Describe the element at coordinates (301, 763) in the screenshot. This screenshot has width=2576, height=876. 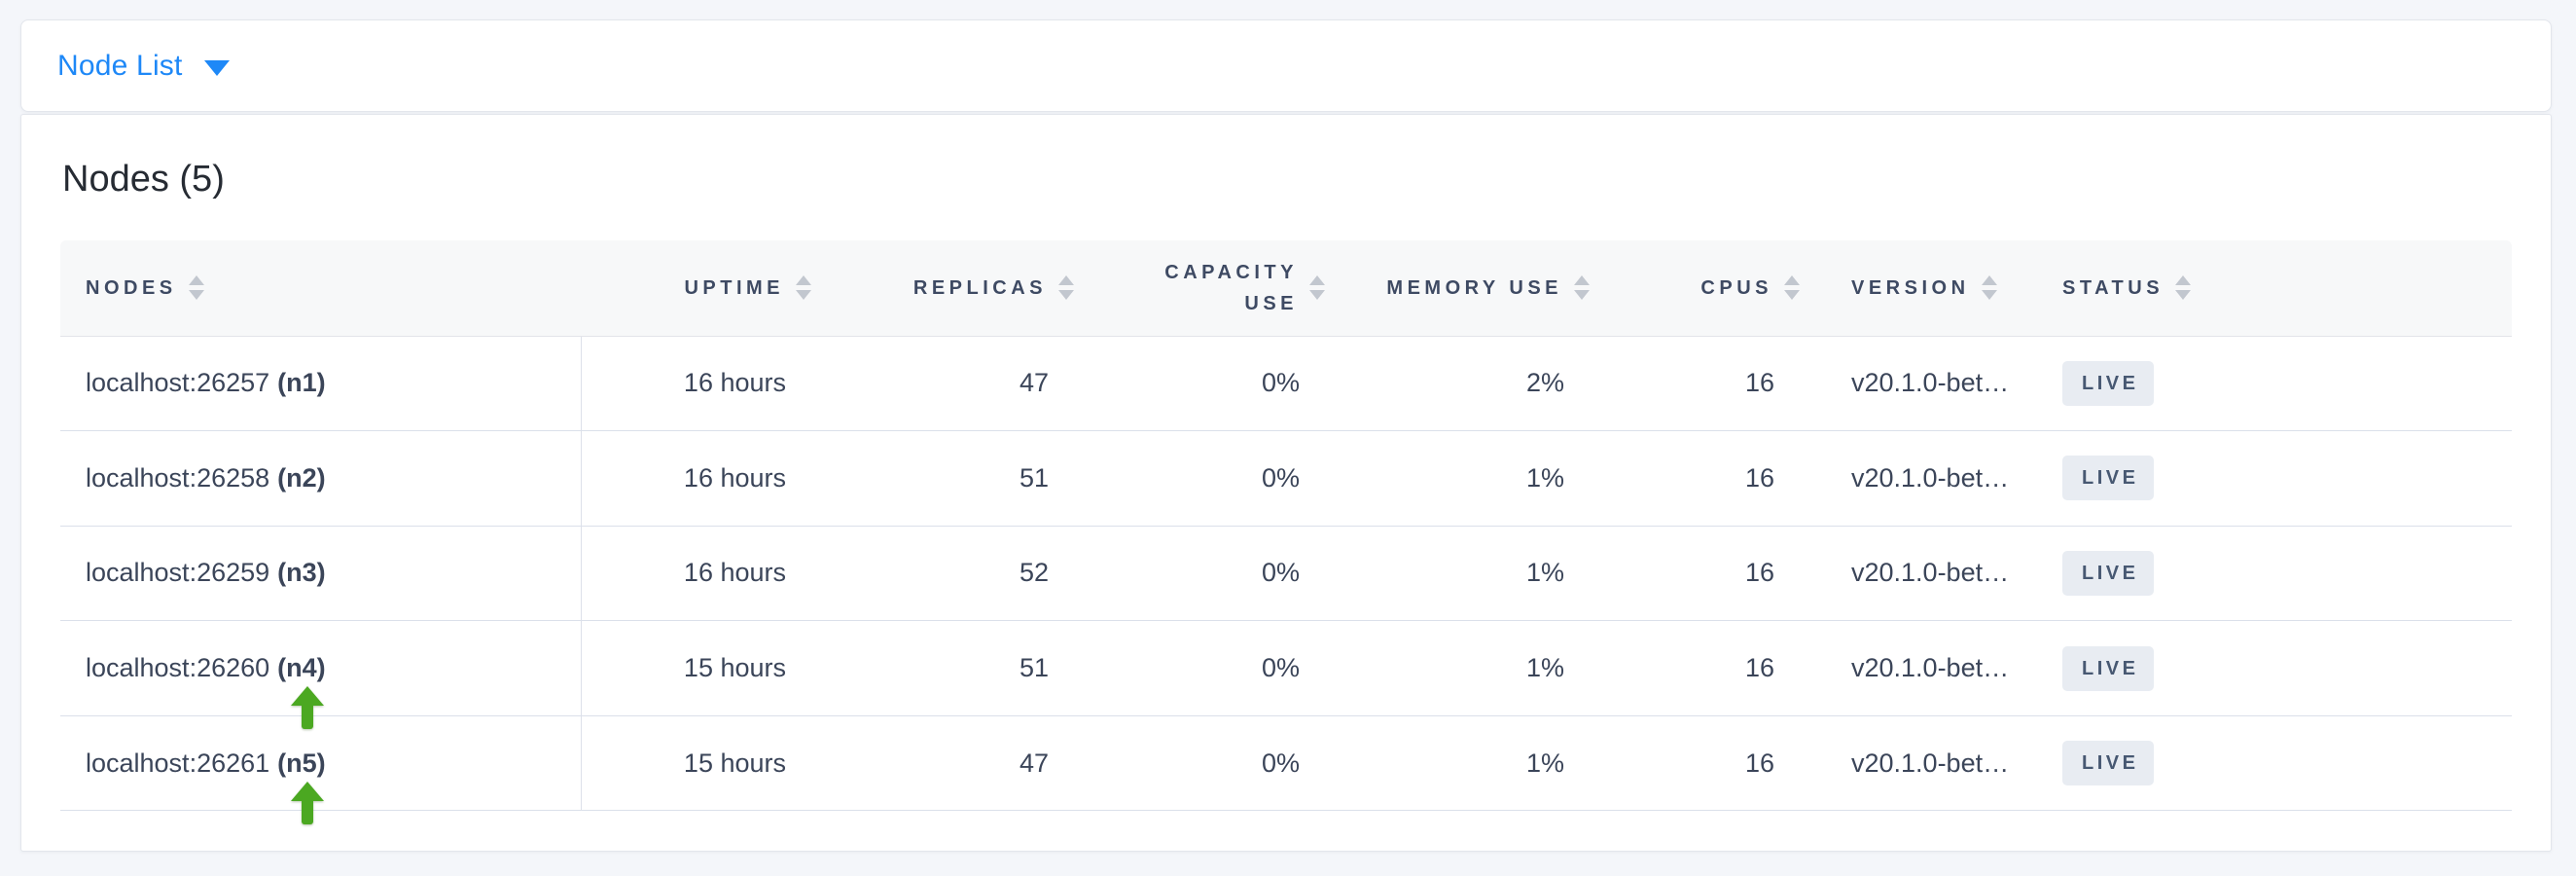
I see `node-id: (n5)` at that location.